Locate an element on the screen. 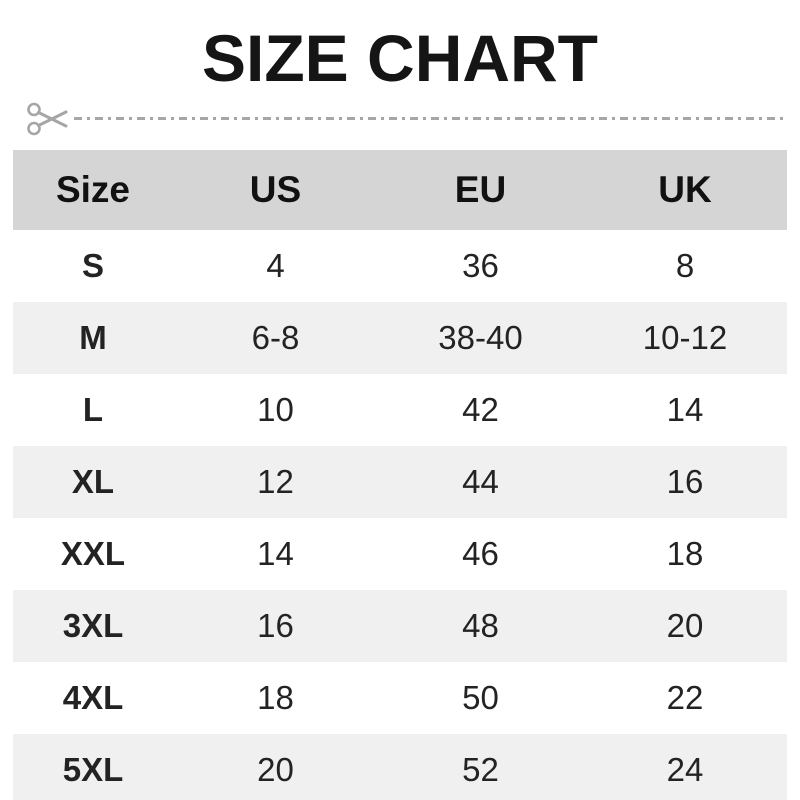  uk-cell: 16 is located at coordinates (685, 481).